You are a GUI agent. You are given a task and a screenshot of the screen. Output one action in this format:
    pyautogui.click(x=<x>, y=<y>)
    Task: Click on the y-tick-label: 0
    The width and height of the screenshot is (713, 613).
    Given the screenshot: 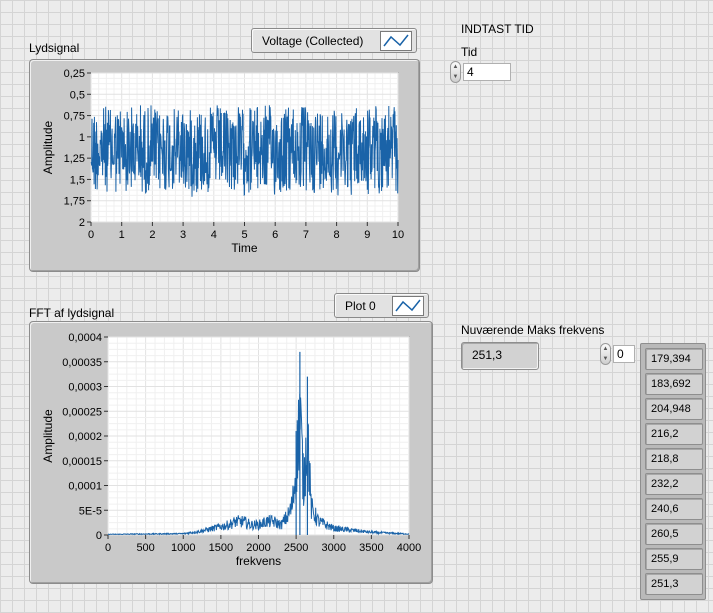 What is the action you would take?
    pyautogui.click(x=99, y=536)
    